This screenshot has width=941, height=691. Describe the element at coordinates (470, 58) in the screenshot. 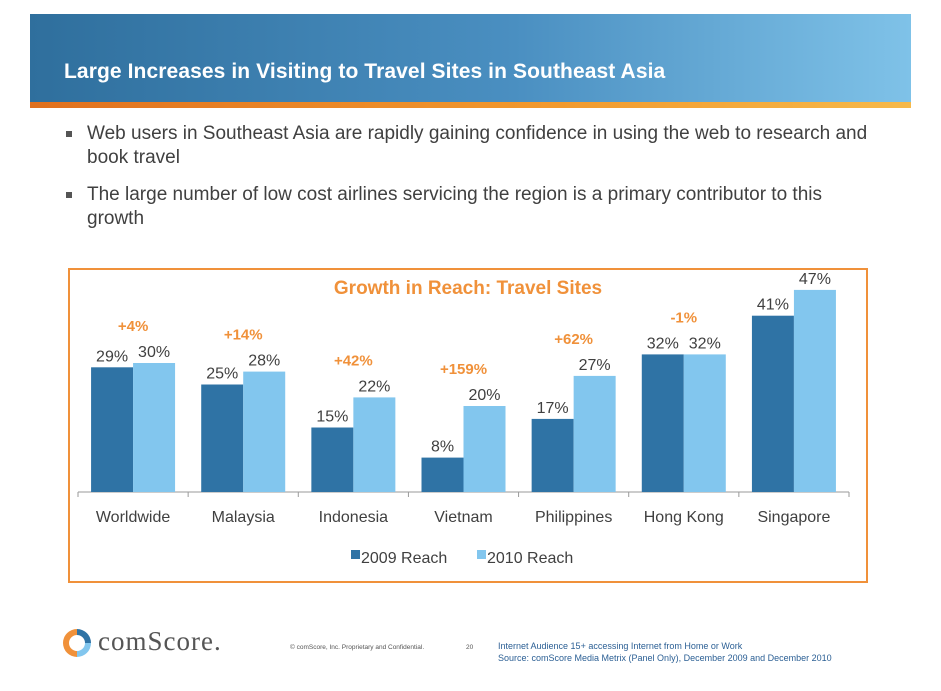

I see `header-band` at that location.